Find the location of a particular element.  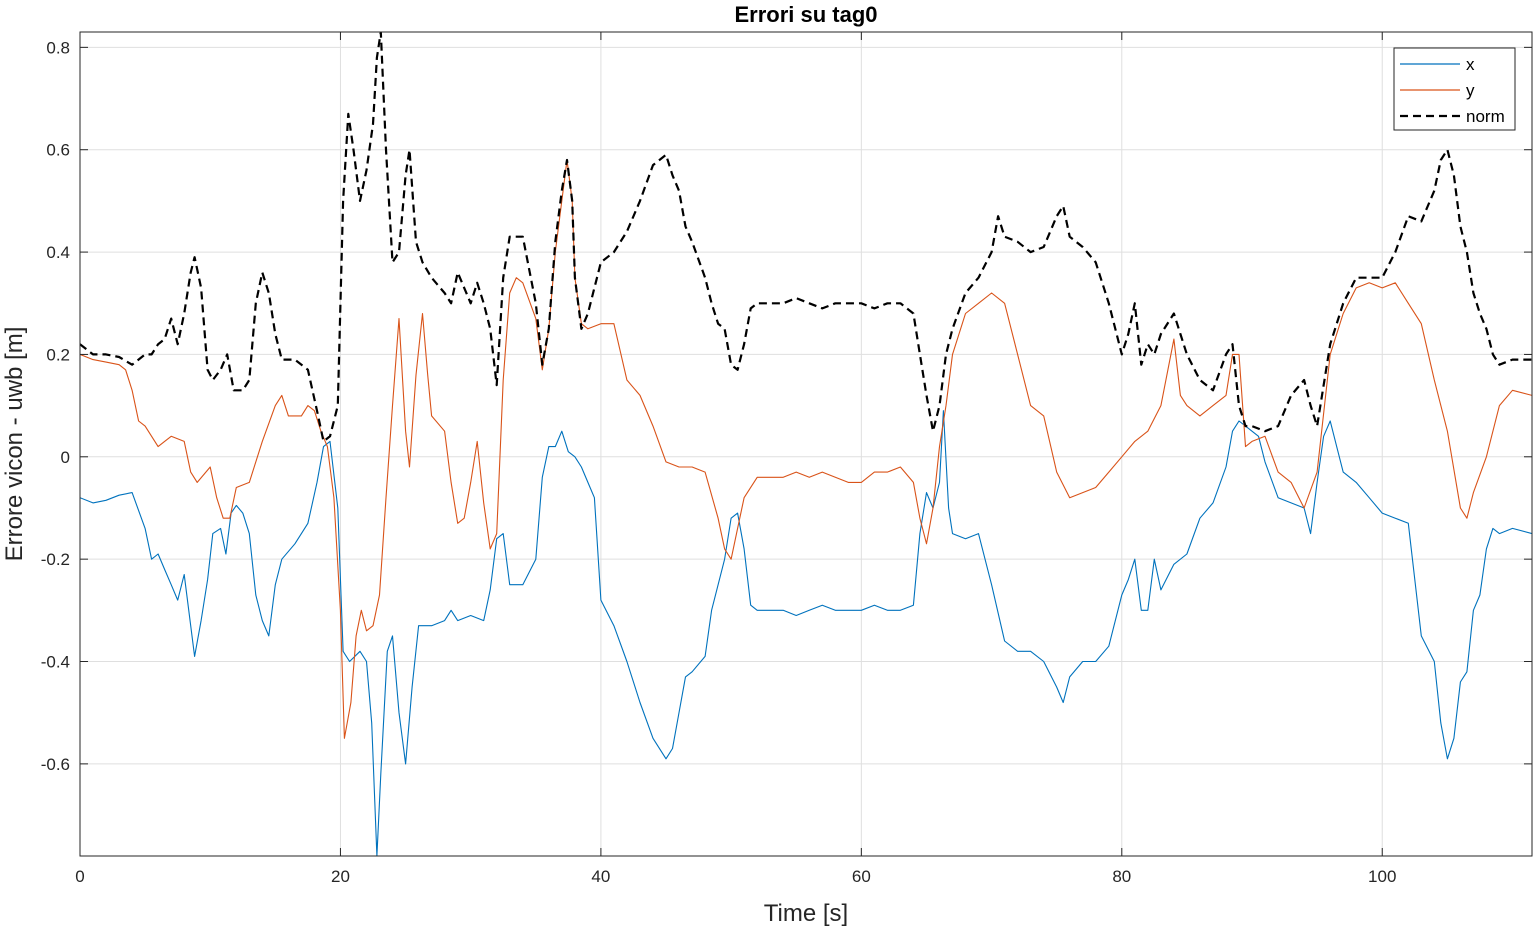

x-tick-label: 60 is located at coordinates (861, 876).